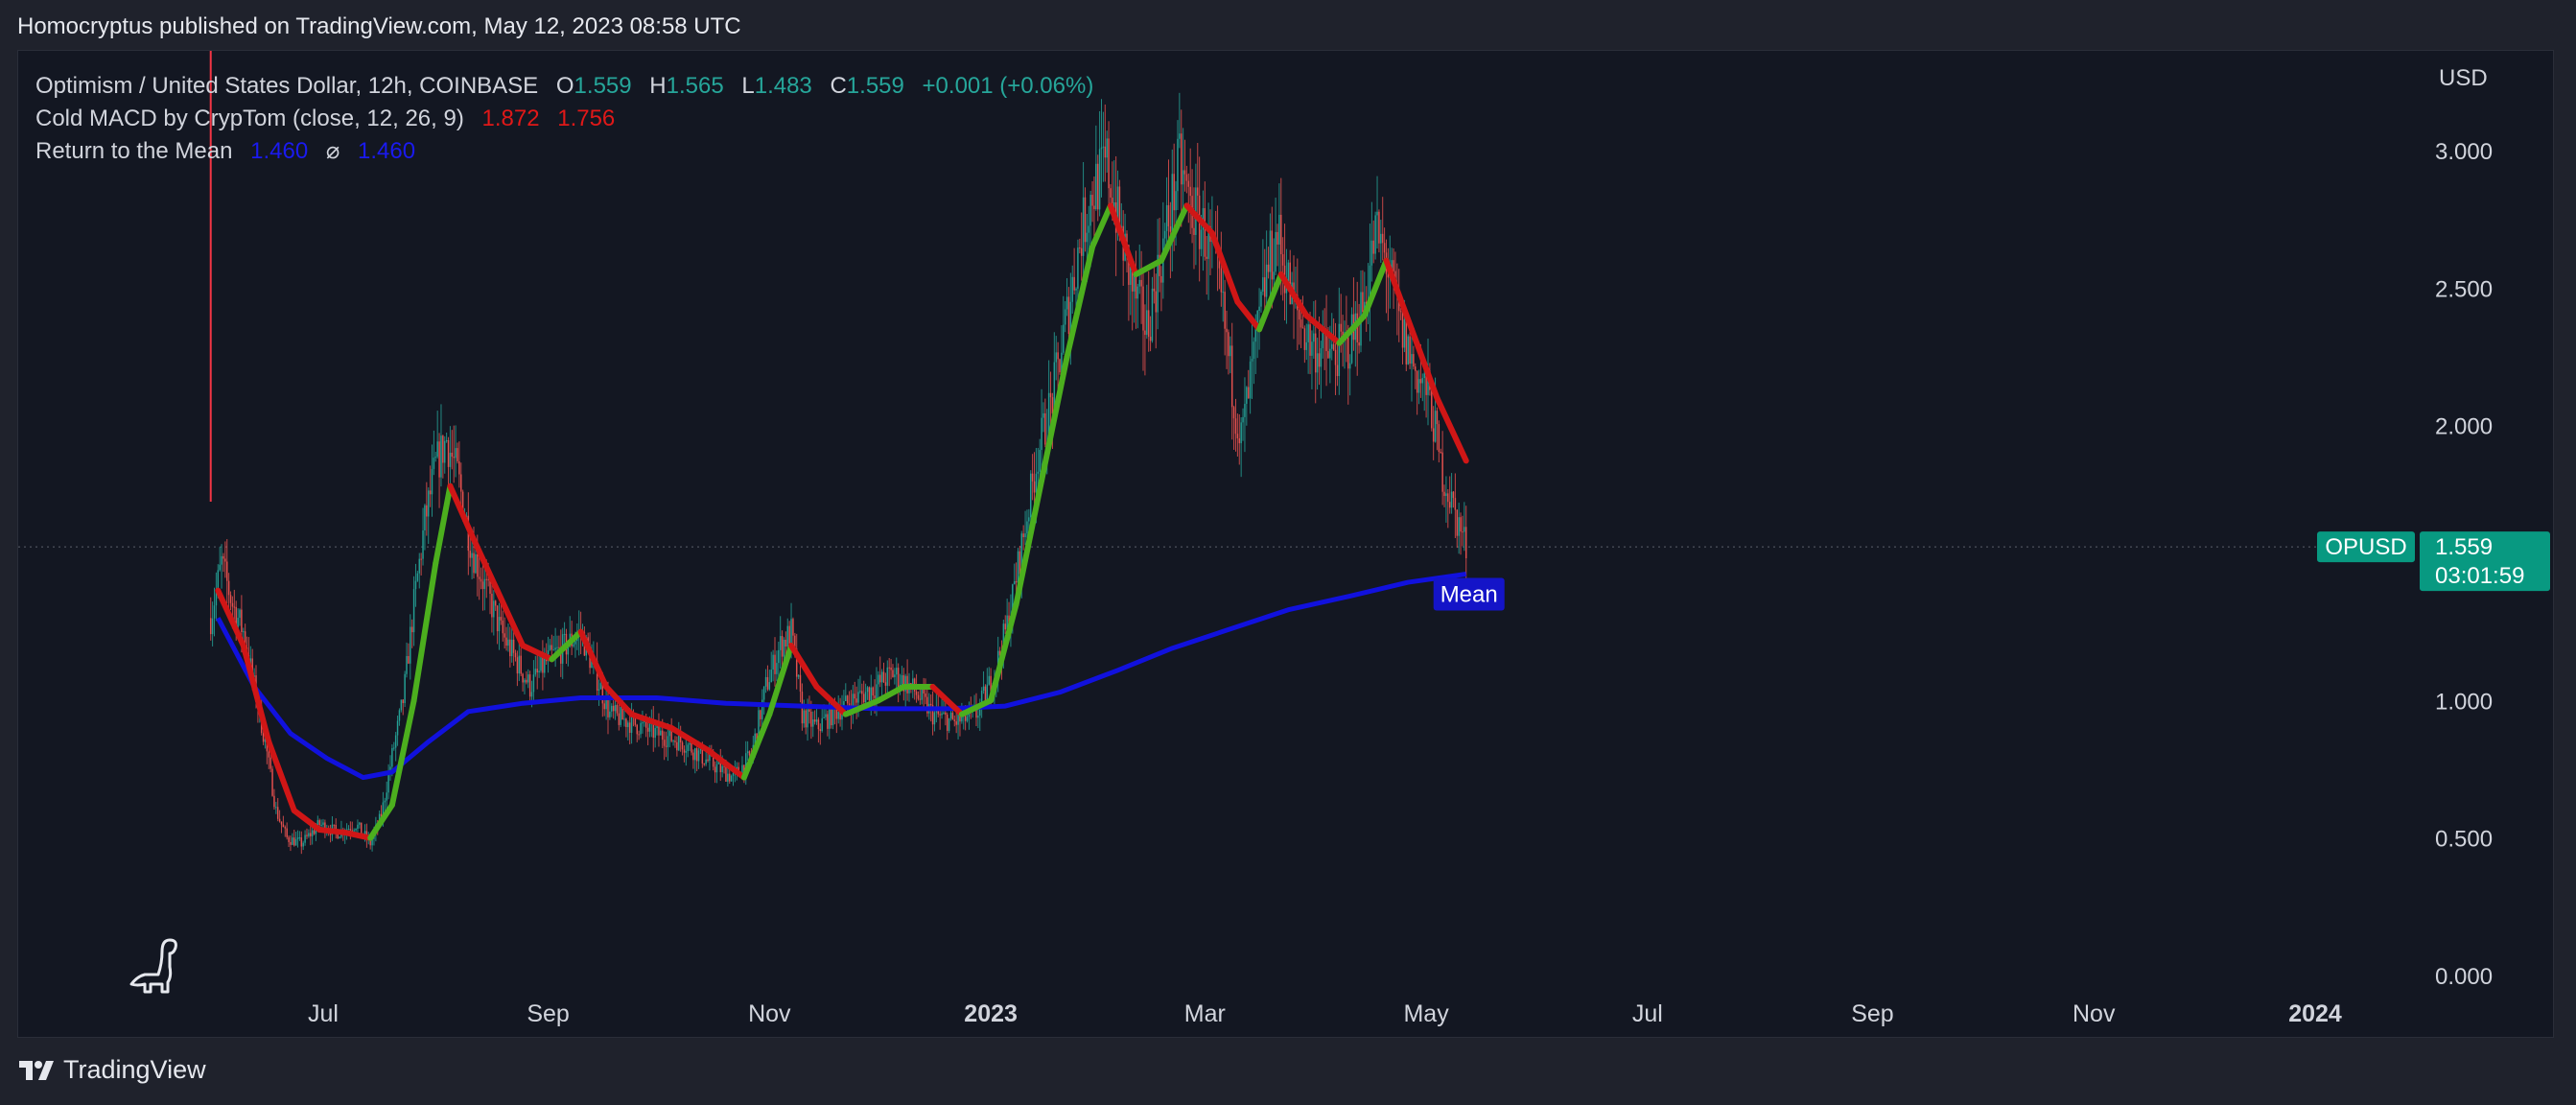 The image size is (2576, 1105). I want to click on y-tick-label: 0.000, so click(2464, 977).